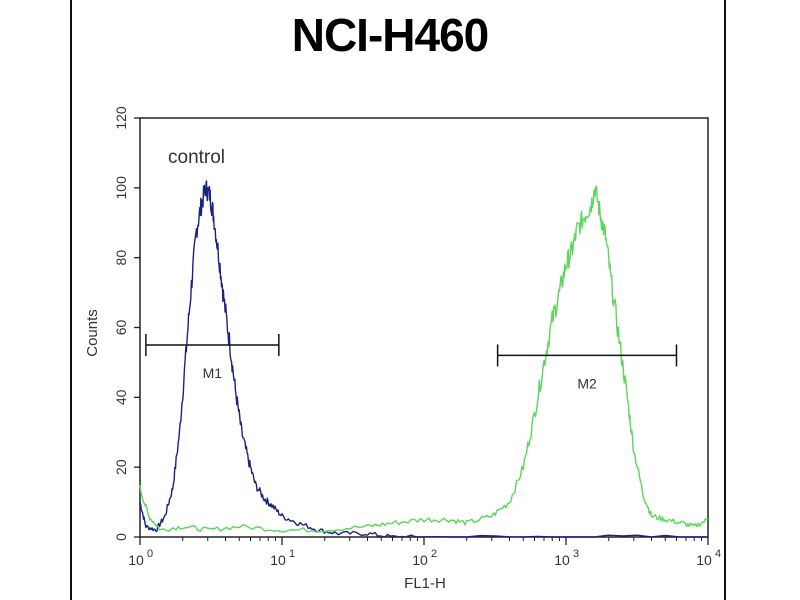  What do you see at coordinates (292, 554) in the screenshot?
I see `x-tick-exponent: 1` at bounding box center [292, 554].